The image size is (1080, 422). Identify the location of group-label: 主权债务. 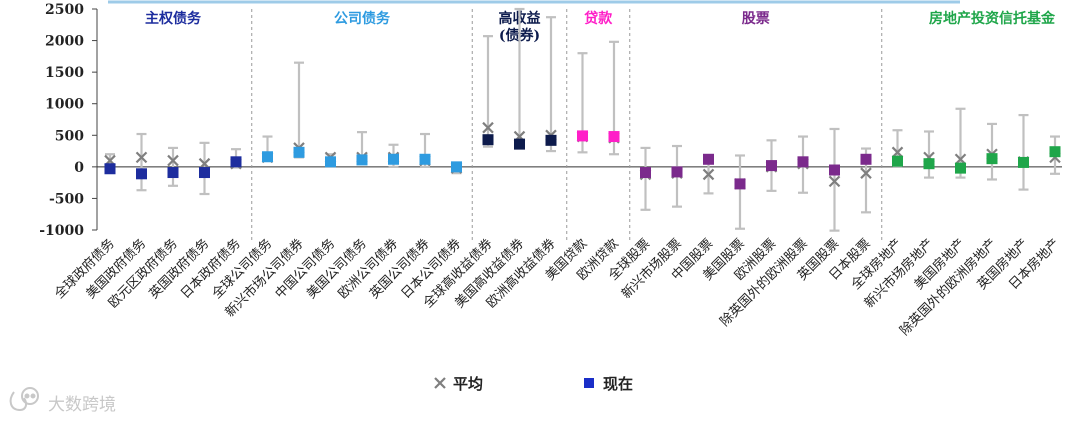
(173, 18).